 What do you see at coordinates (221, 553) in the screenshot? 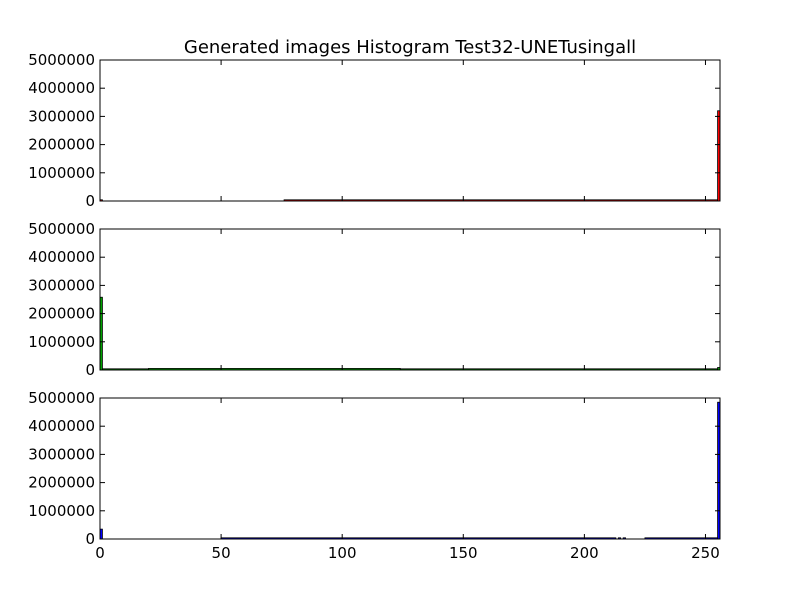
I see `x-tick-label-1: 50` at bounding box center [221, 553].